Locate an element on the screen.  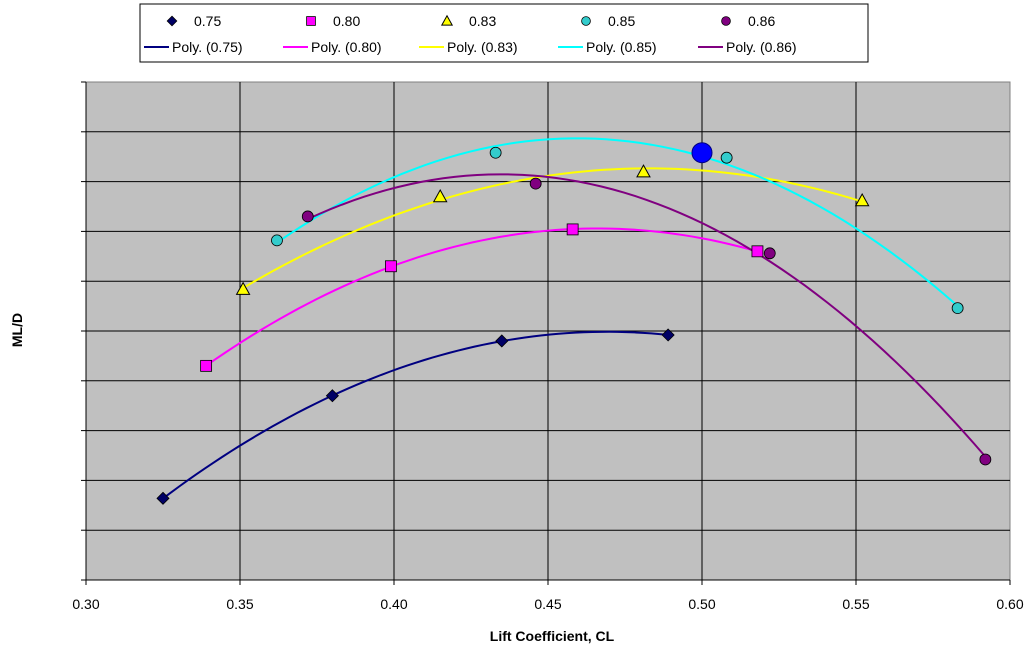
legend-trend-label: Poly. (0.75) is located at coordinates (207, 47).